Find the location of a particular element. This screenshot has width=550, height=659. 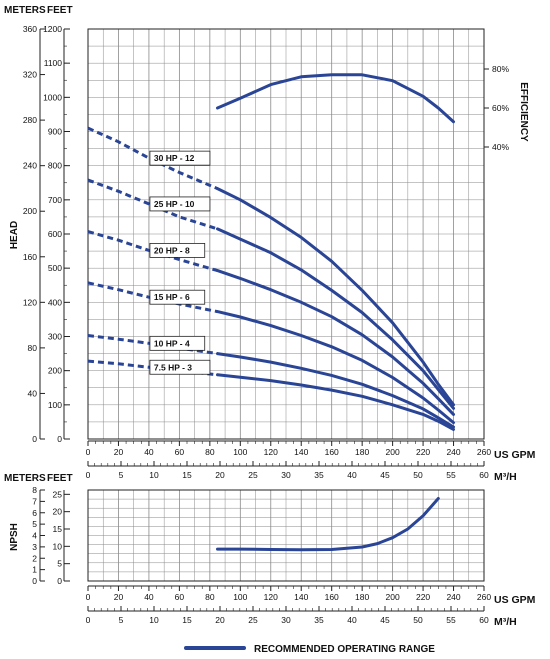

meters-tick-label: 120 is located at coordinates (30, 302).